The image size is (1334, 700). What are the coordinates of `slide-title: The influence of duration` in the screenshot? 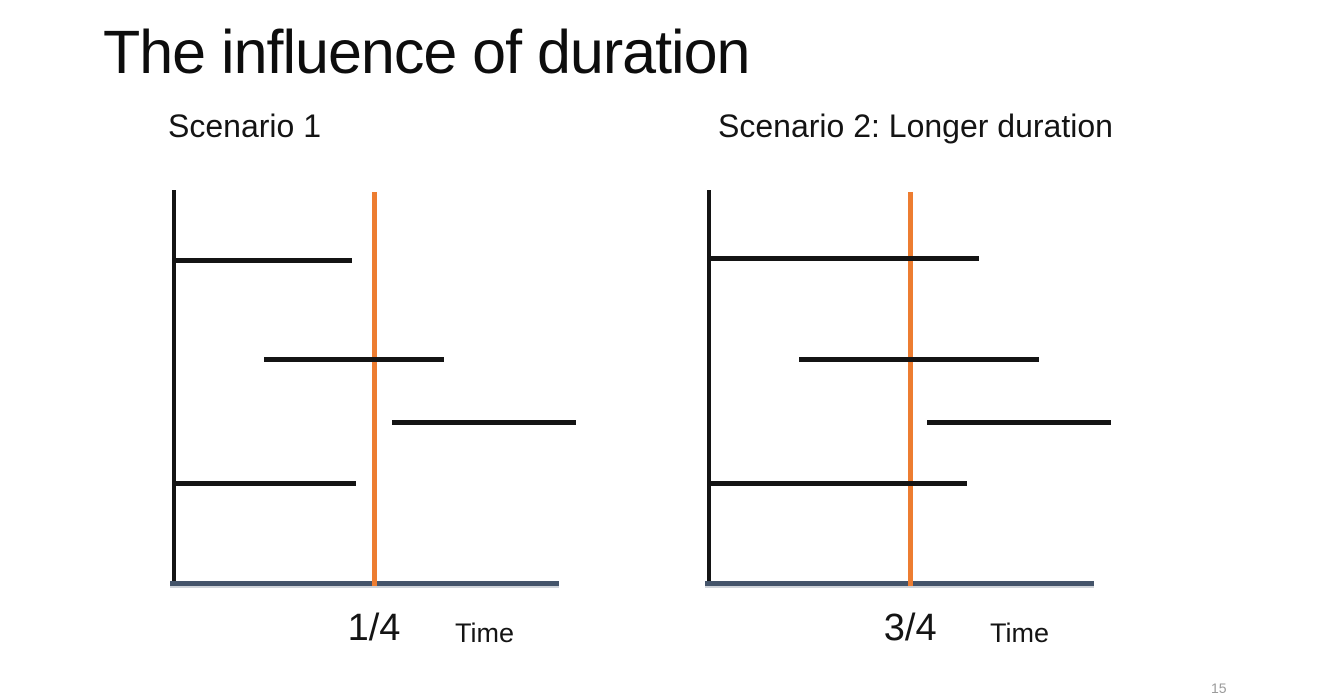 It's located at (426, 52).